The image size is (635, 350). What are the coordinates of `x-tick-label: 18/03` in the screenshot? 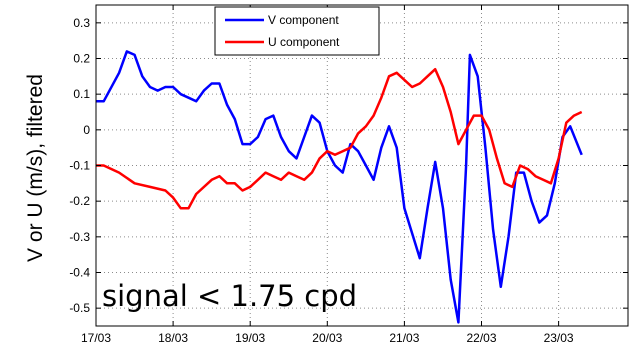 It's located at (173, 338).